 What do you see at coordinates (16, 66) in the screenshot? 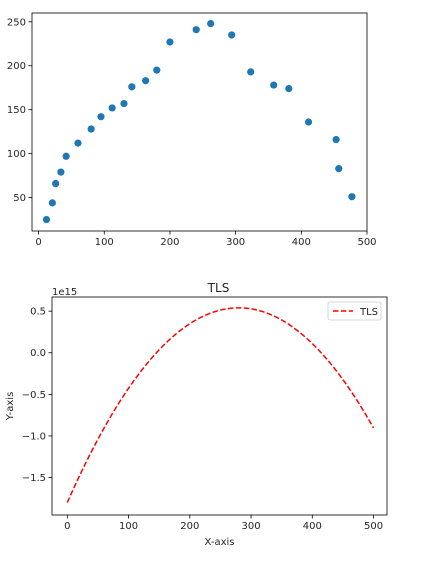
I see `y-tick-label: 200` at bounding box center [16, 66].